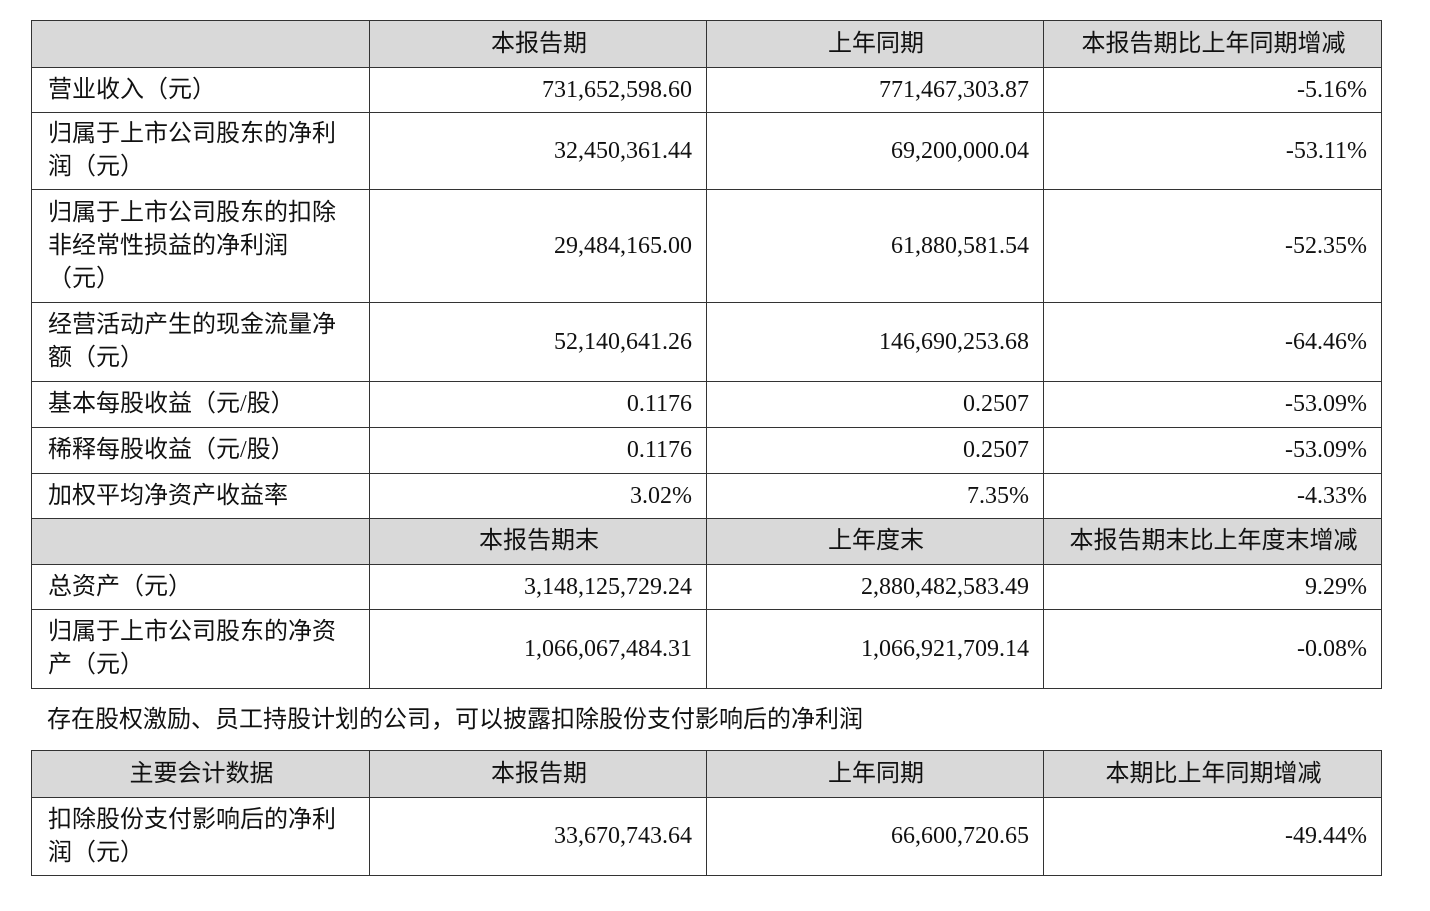 The height and width of the screenshot is (911, 1430). What do you see at coordinates (1212, 90) in the screenshot?
I see `cell: -5.16%` at bounding box center [1212, 90].